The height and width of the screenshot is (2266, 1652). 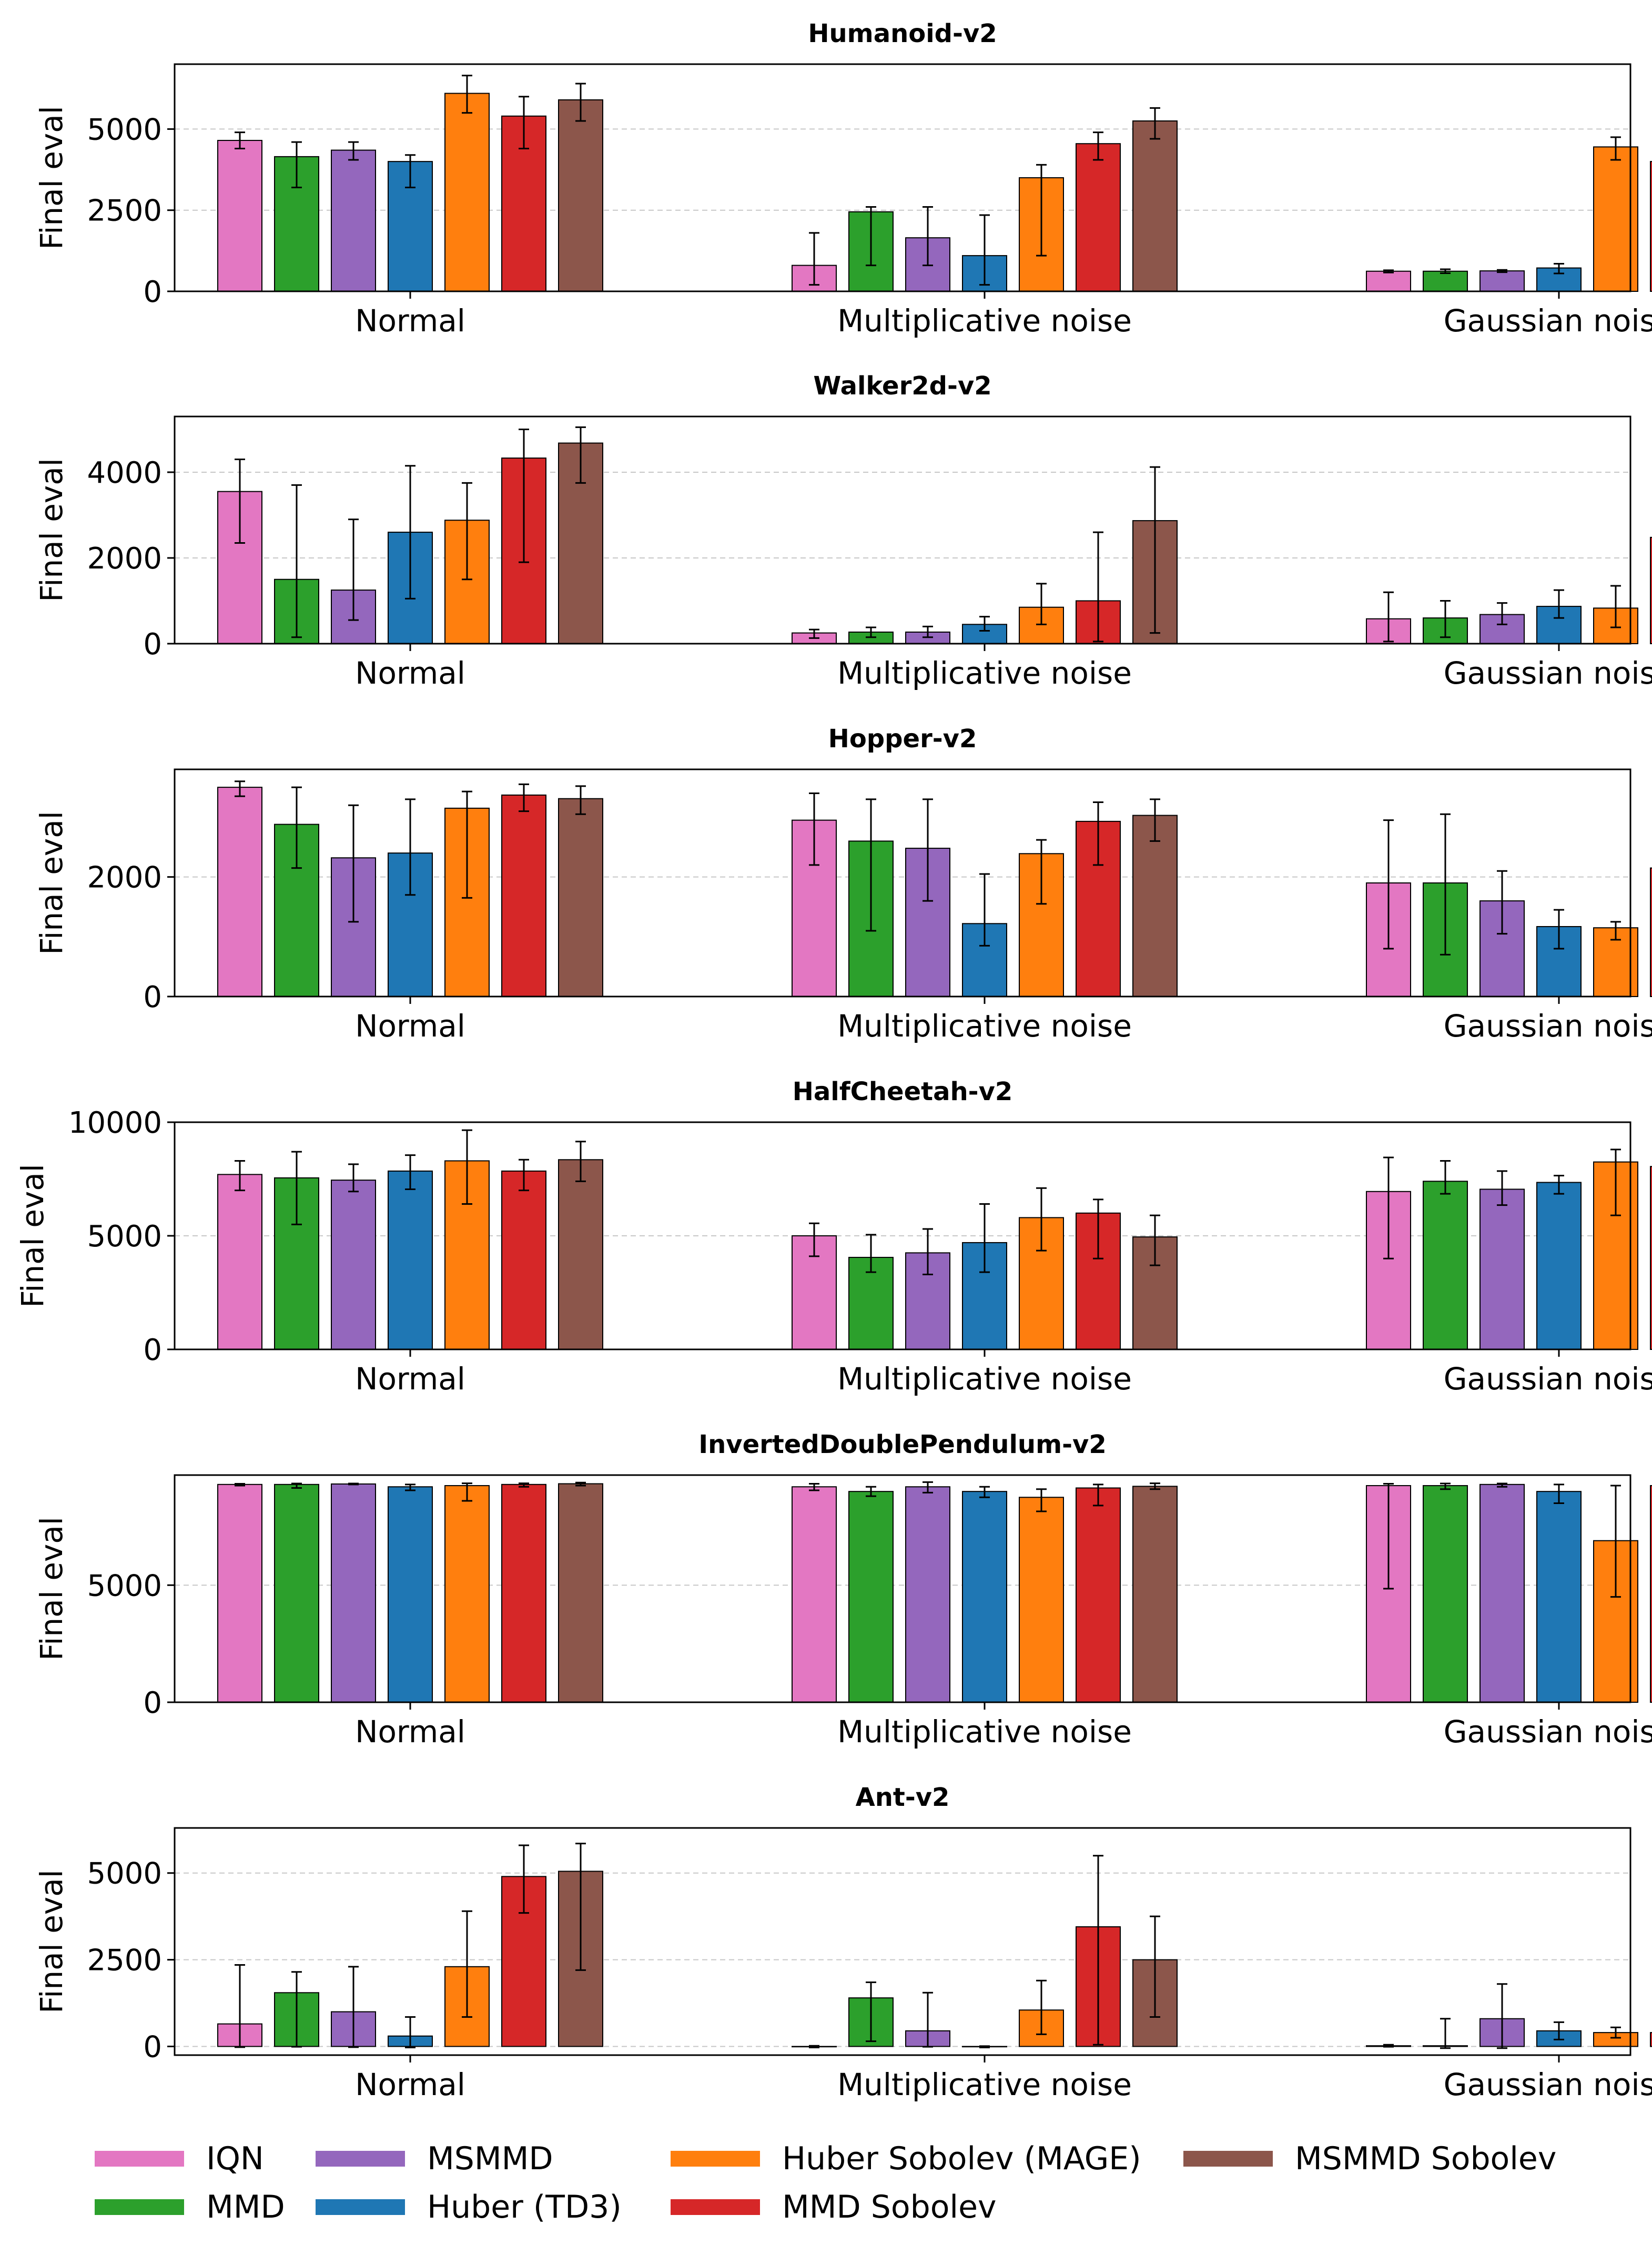 What do you see at coordinates (125, 1961) in the screenshot?
I see `y-tick-label: 2500` at bounding box center [125, 1961].